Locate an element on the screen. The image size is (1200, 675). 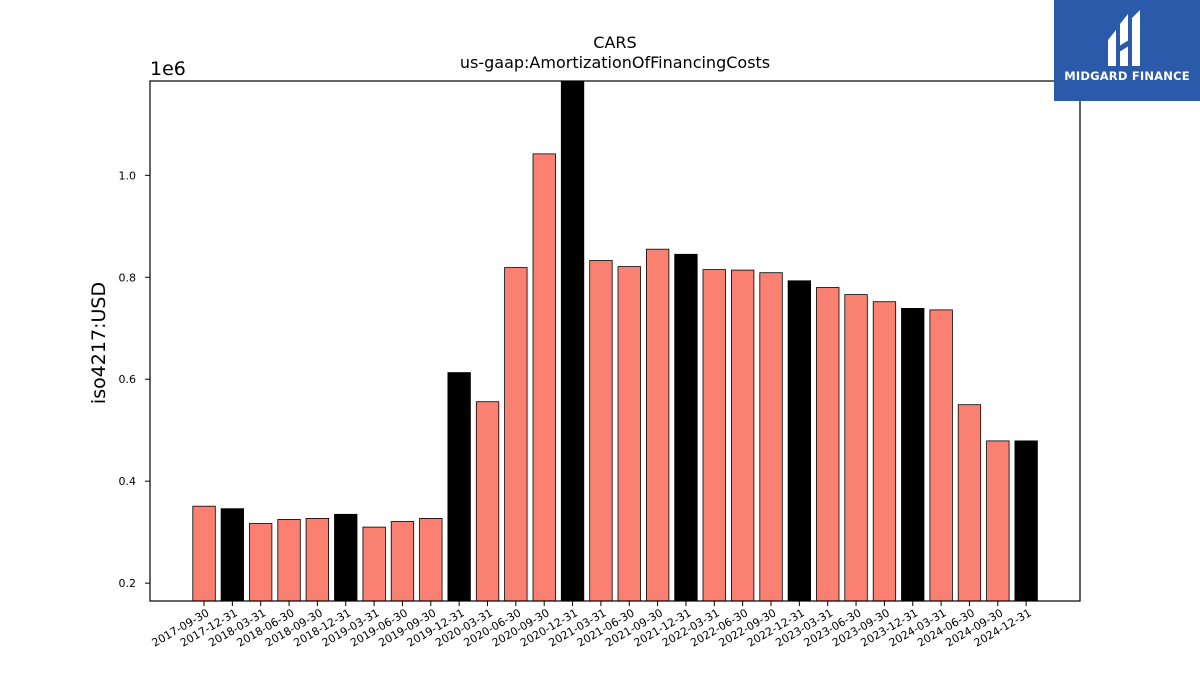
brand-name: MIDGARD FINANCE is located at coordinates (1127, 76).